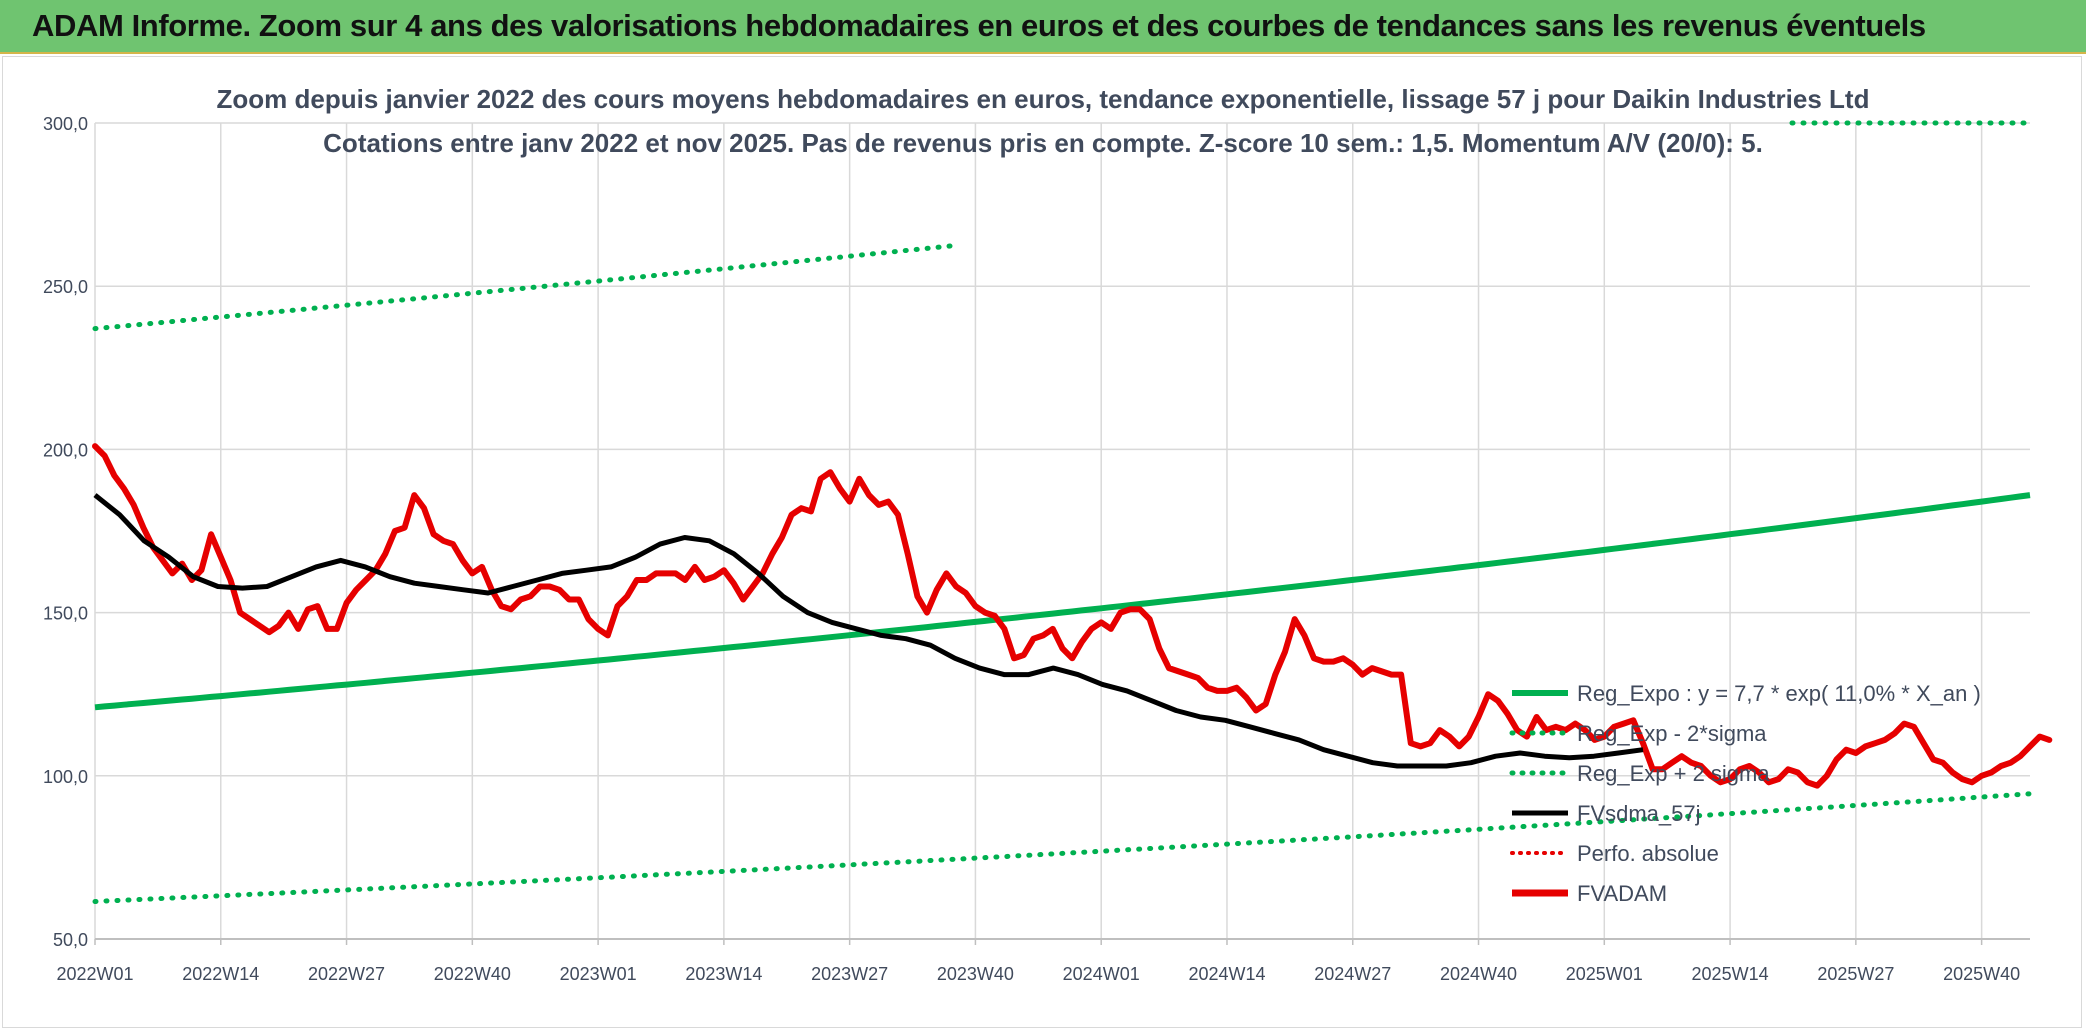 The image size is (2086, 1031). Describe the element at coordinates (65, 450) in the screenshot. I see `y-tick-label: 200,0` at that location.